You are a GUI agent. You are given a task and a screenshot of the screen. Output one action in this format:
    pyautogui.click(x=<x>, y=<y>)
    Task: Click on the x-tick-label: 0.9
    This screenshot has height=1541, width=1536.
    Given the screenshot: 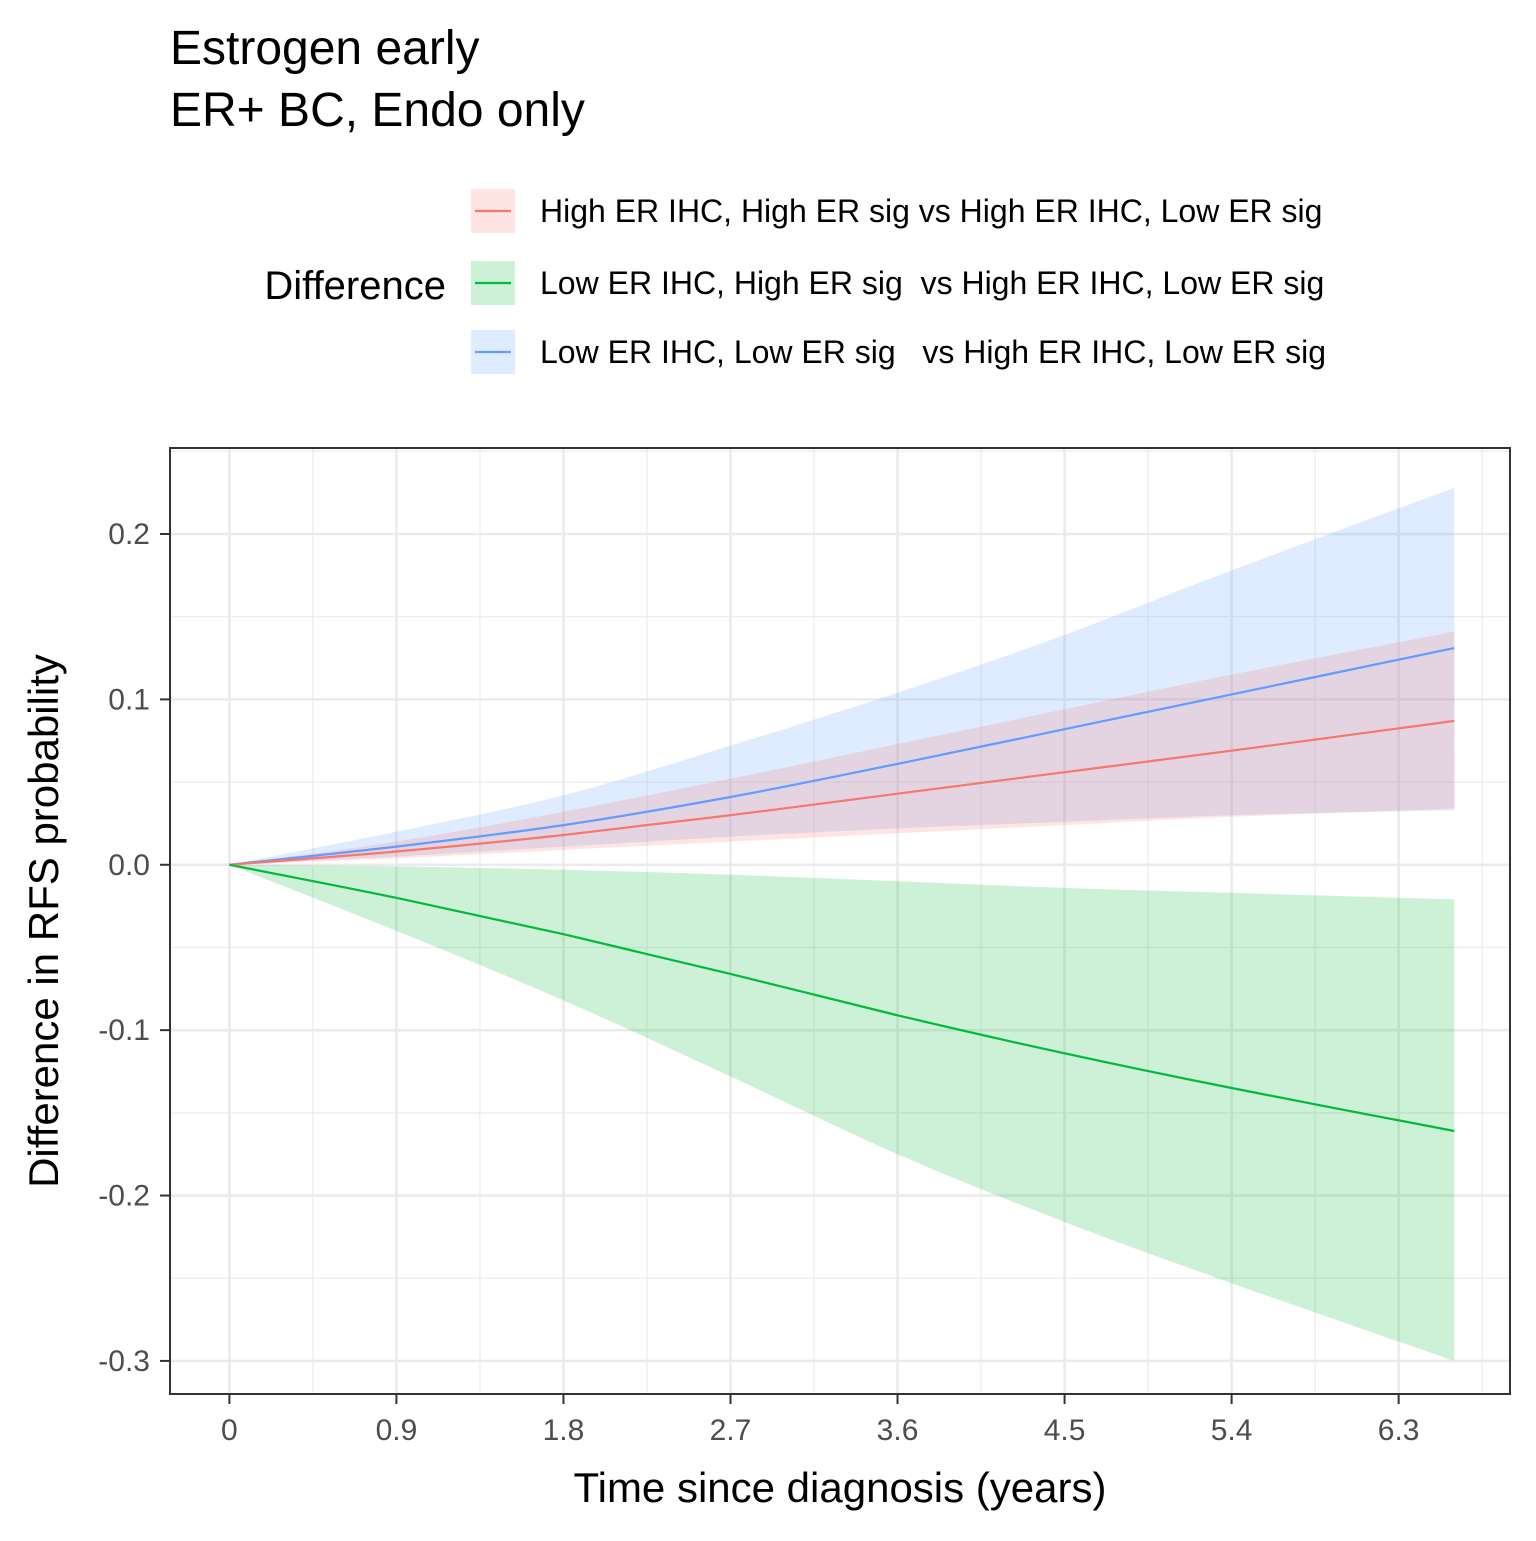 What is the action you would take?
    pyautogui.click(x=397, y=1430)
    